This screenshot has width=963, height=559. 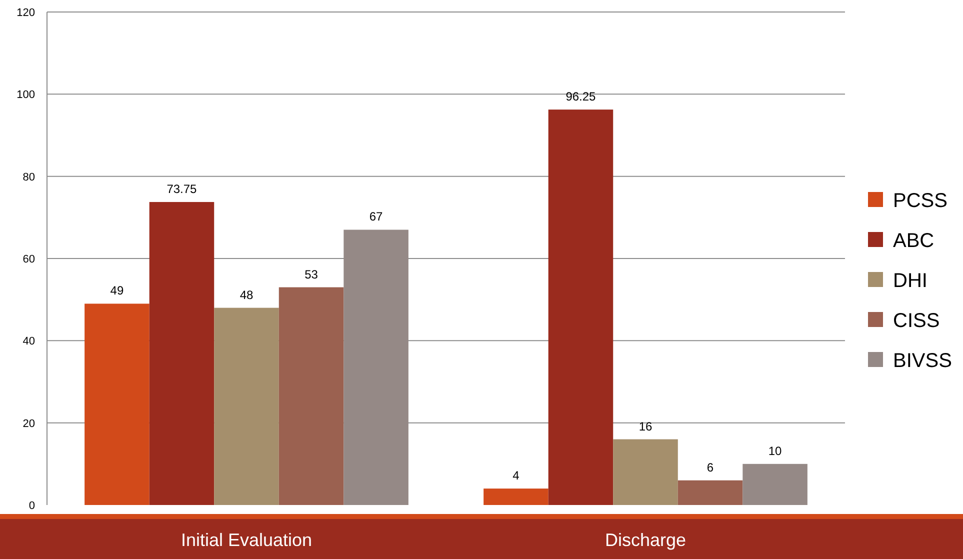 What do you see at coordinates (581, 97) in the screenshot?
I see `data-label: 96.25` at bounding box center [581, 97].